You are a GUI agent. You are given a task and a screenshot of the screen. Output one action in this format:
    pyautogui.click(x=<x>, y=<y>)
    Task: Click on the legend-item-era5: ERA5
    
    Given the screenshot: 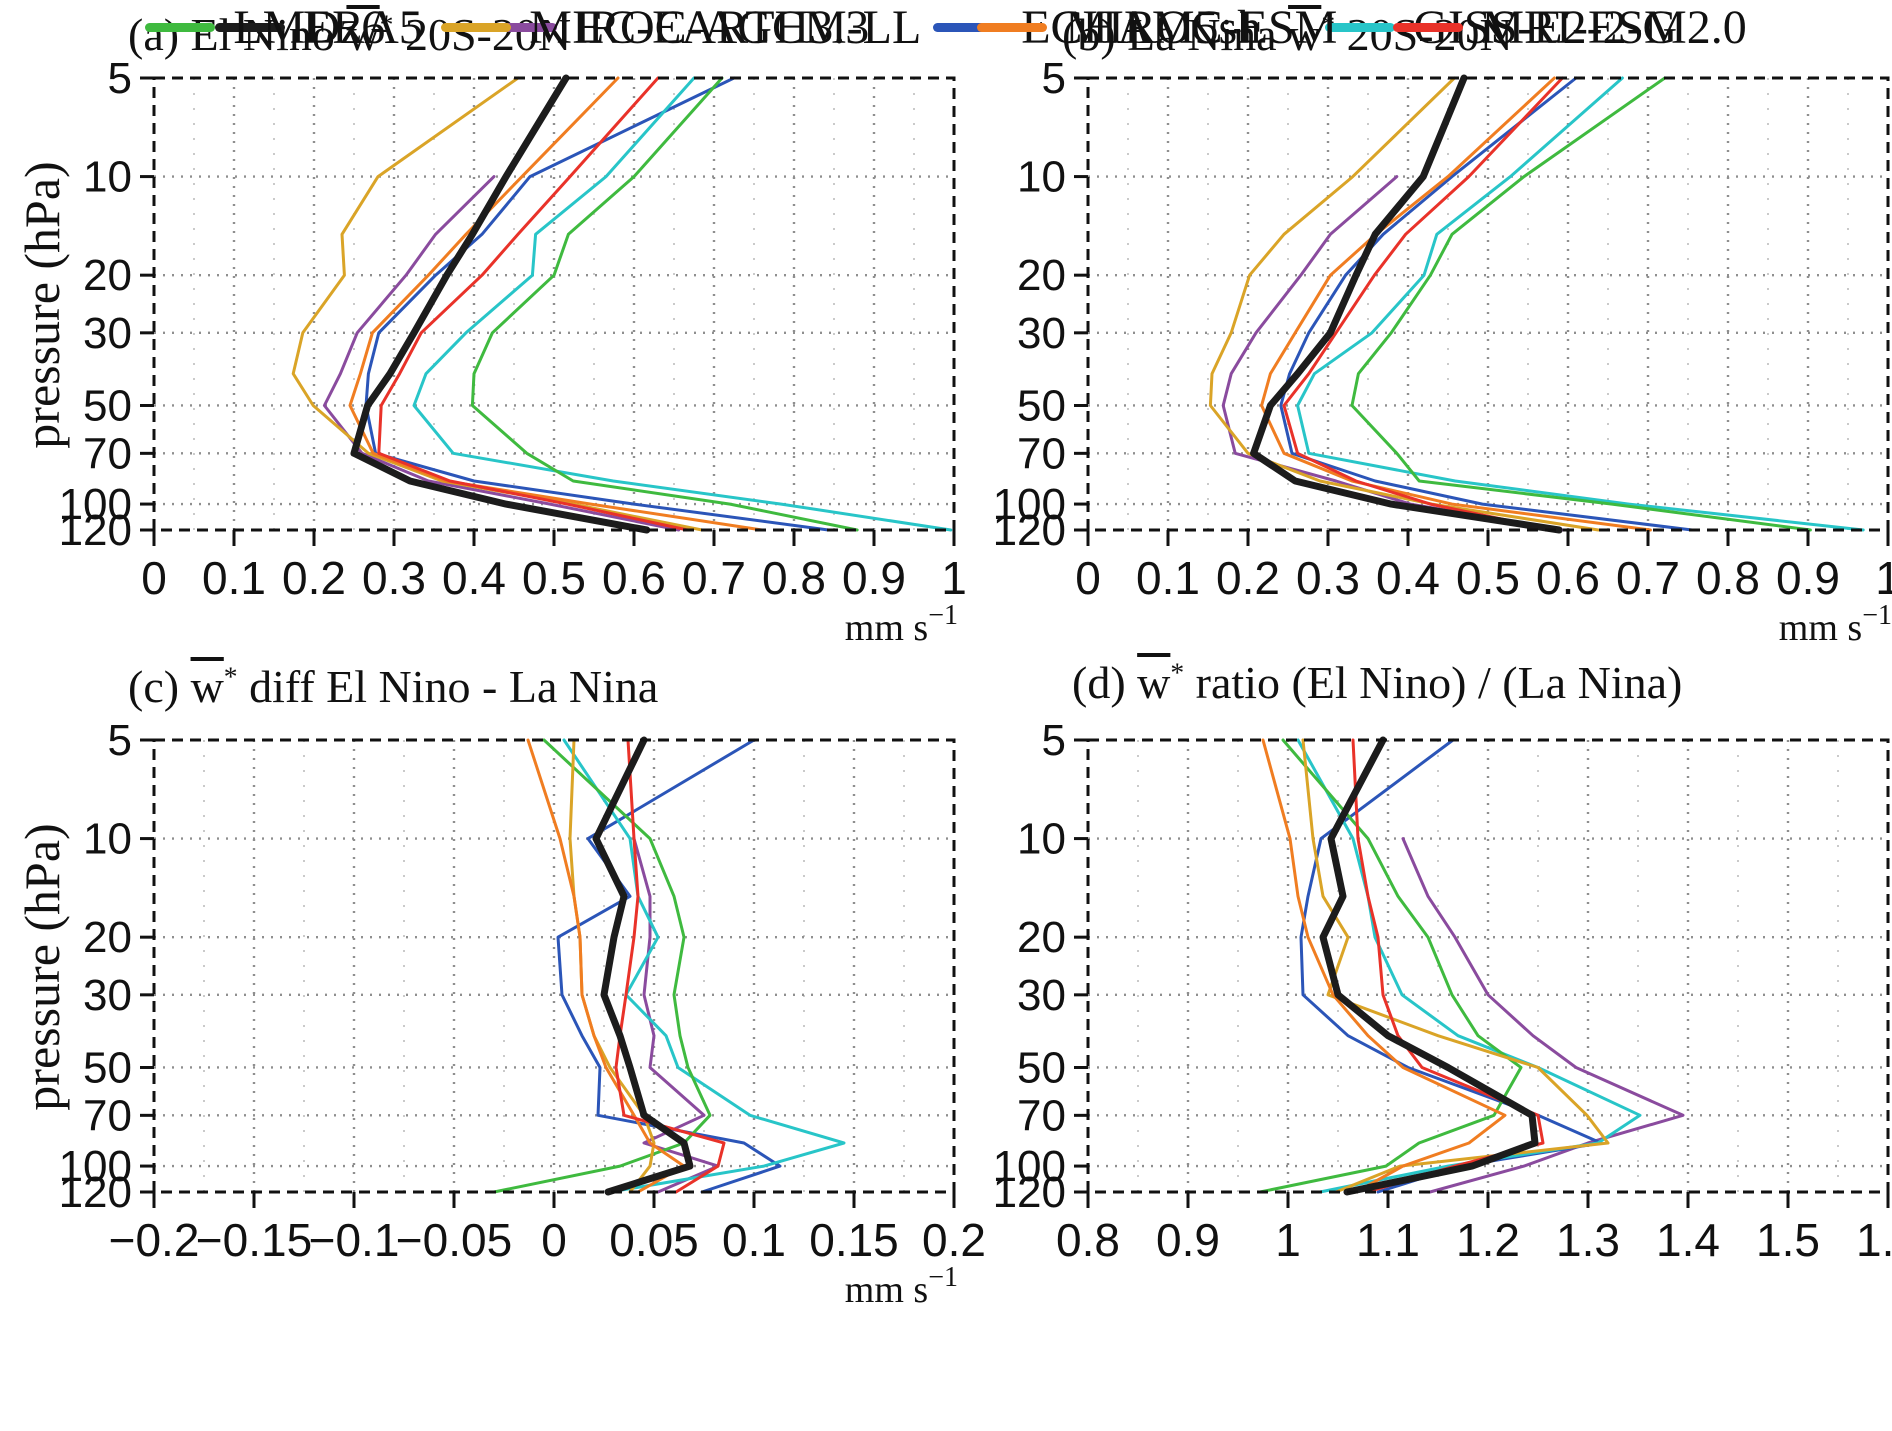 What is the action you would take?
    pyautogui.click(x=318, y=27)
    